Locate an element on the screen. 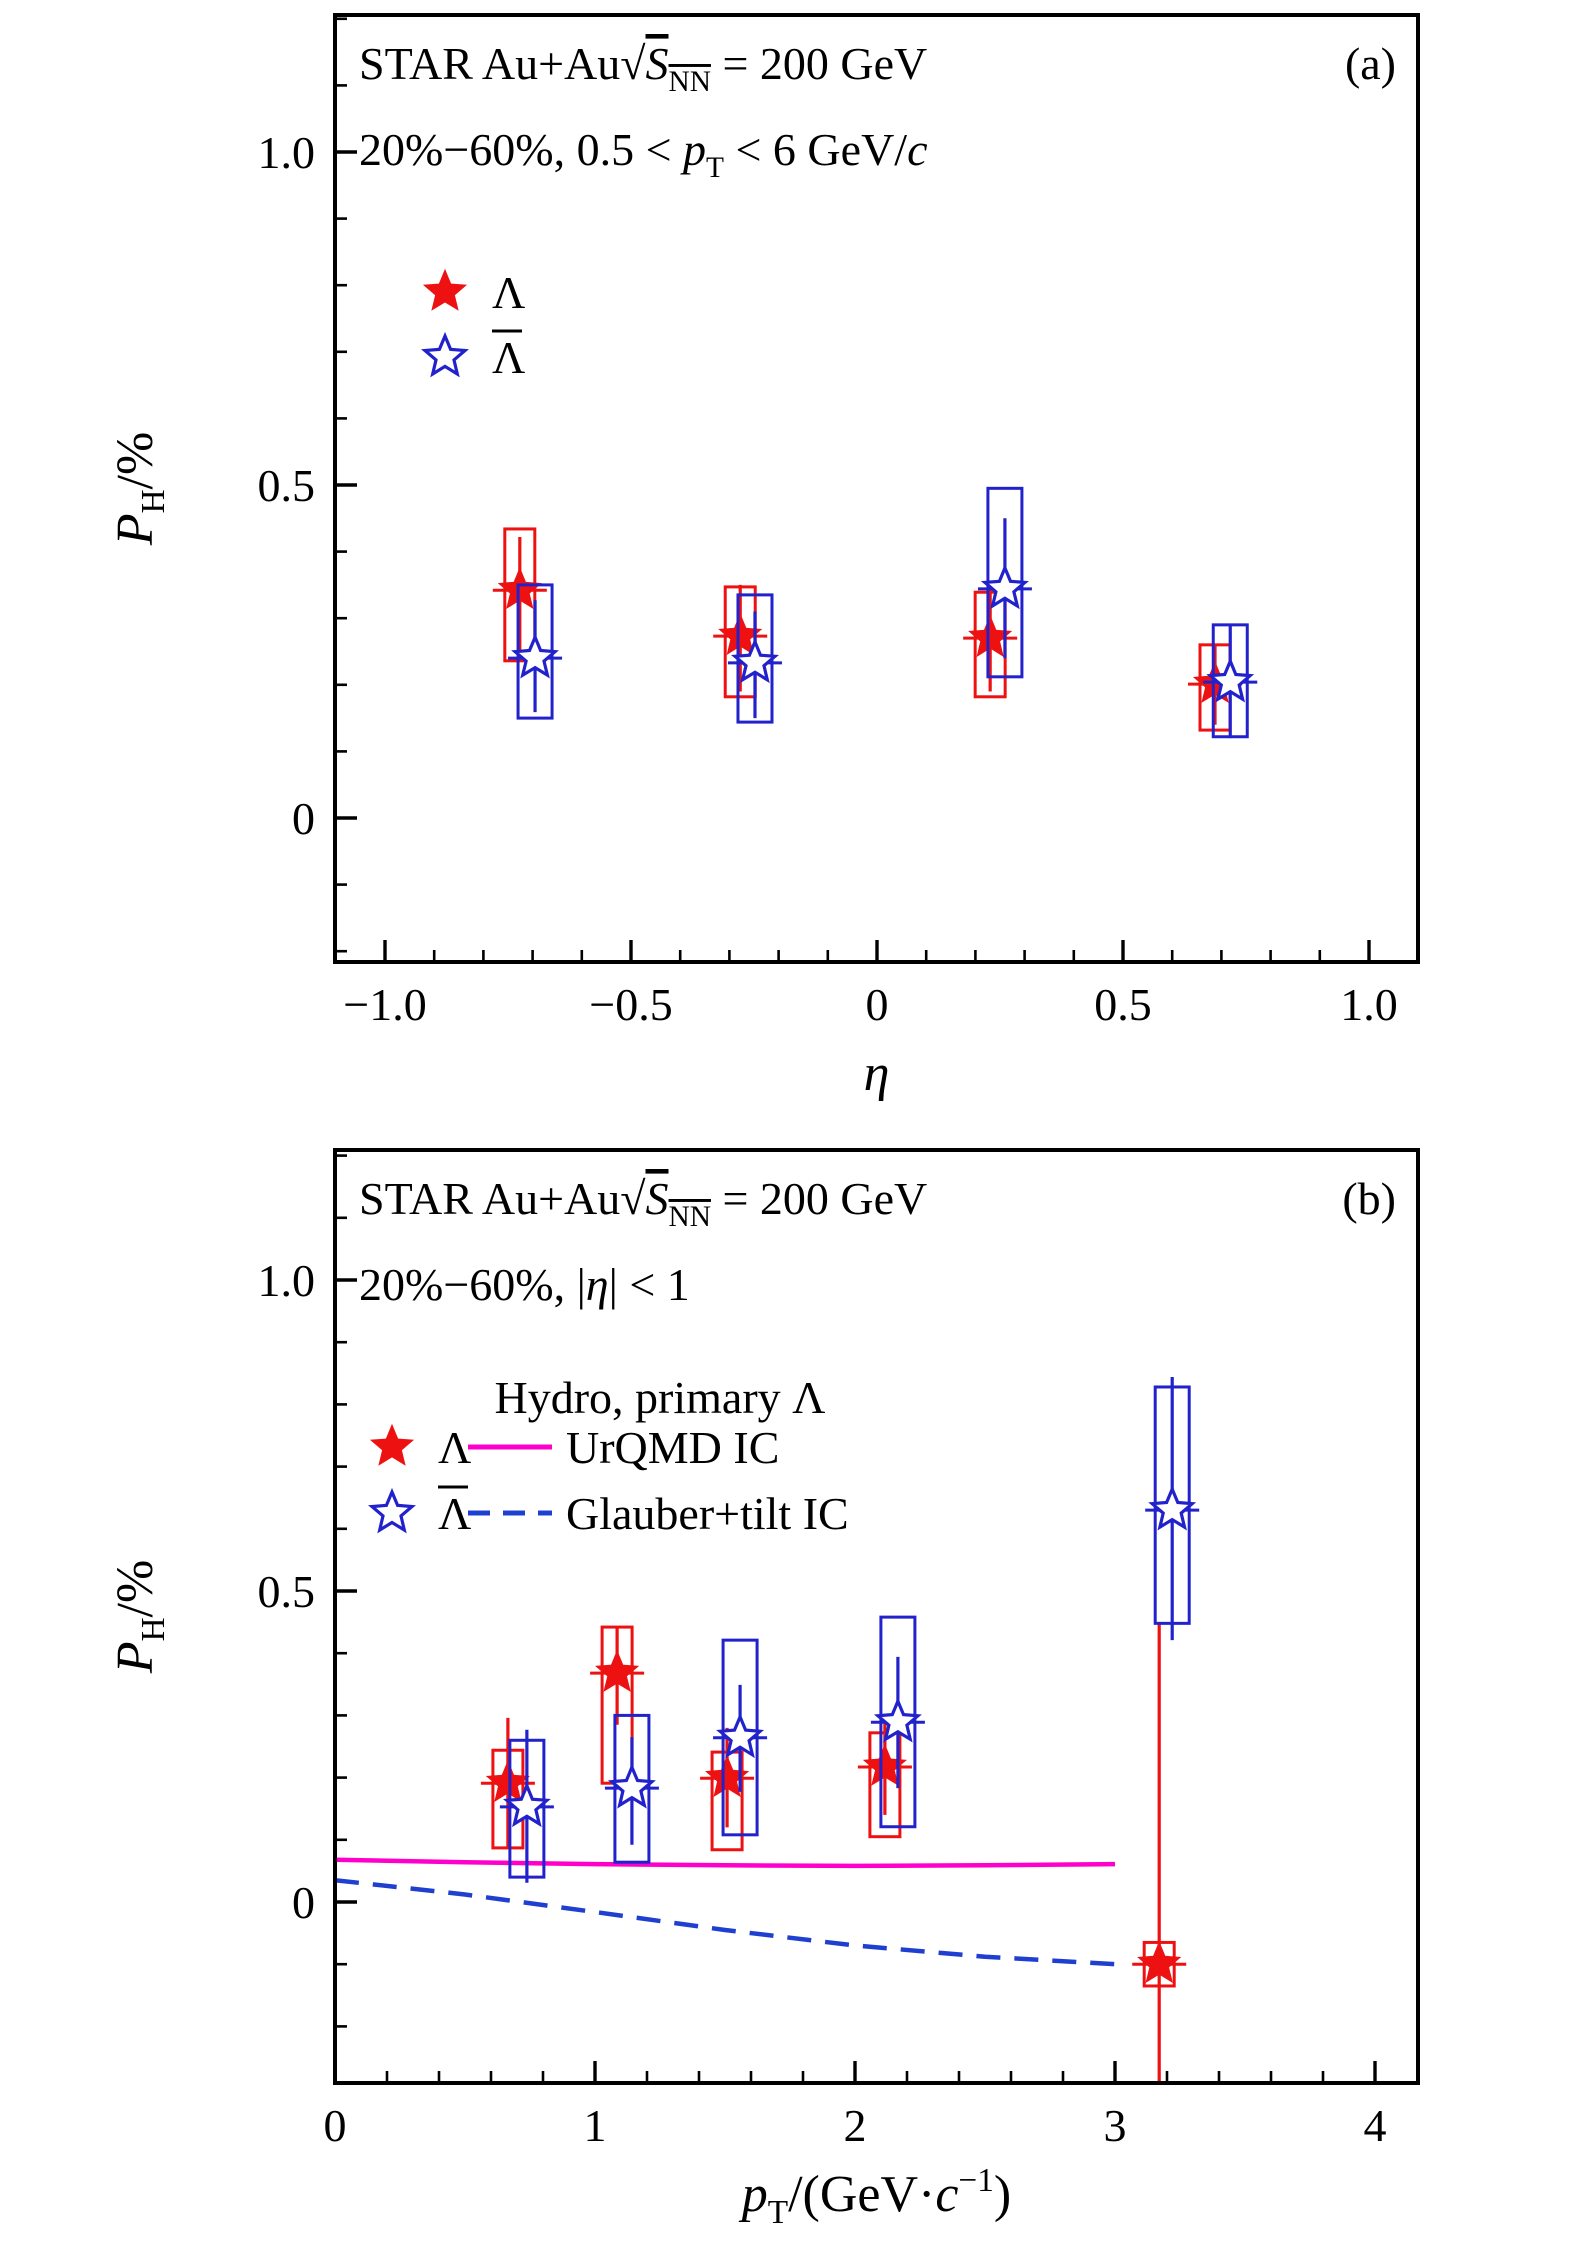  curve-glauber-tilt-ic is located at coordinates (725, 1922).